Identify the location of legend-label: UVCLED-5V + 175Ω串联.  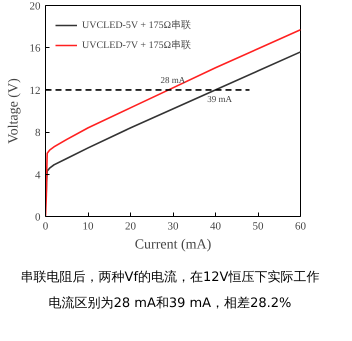
(136, 25).